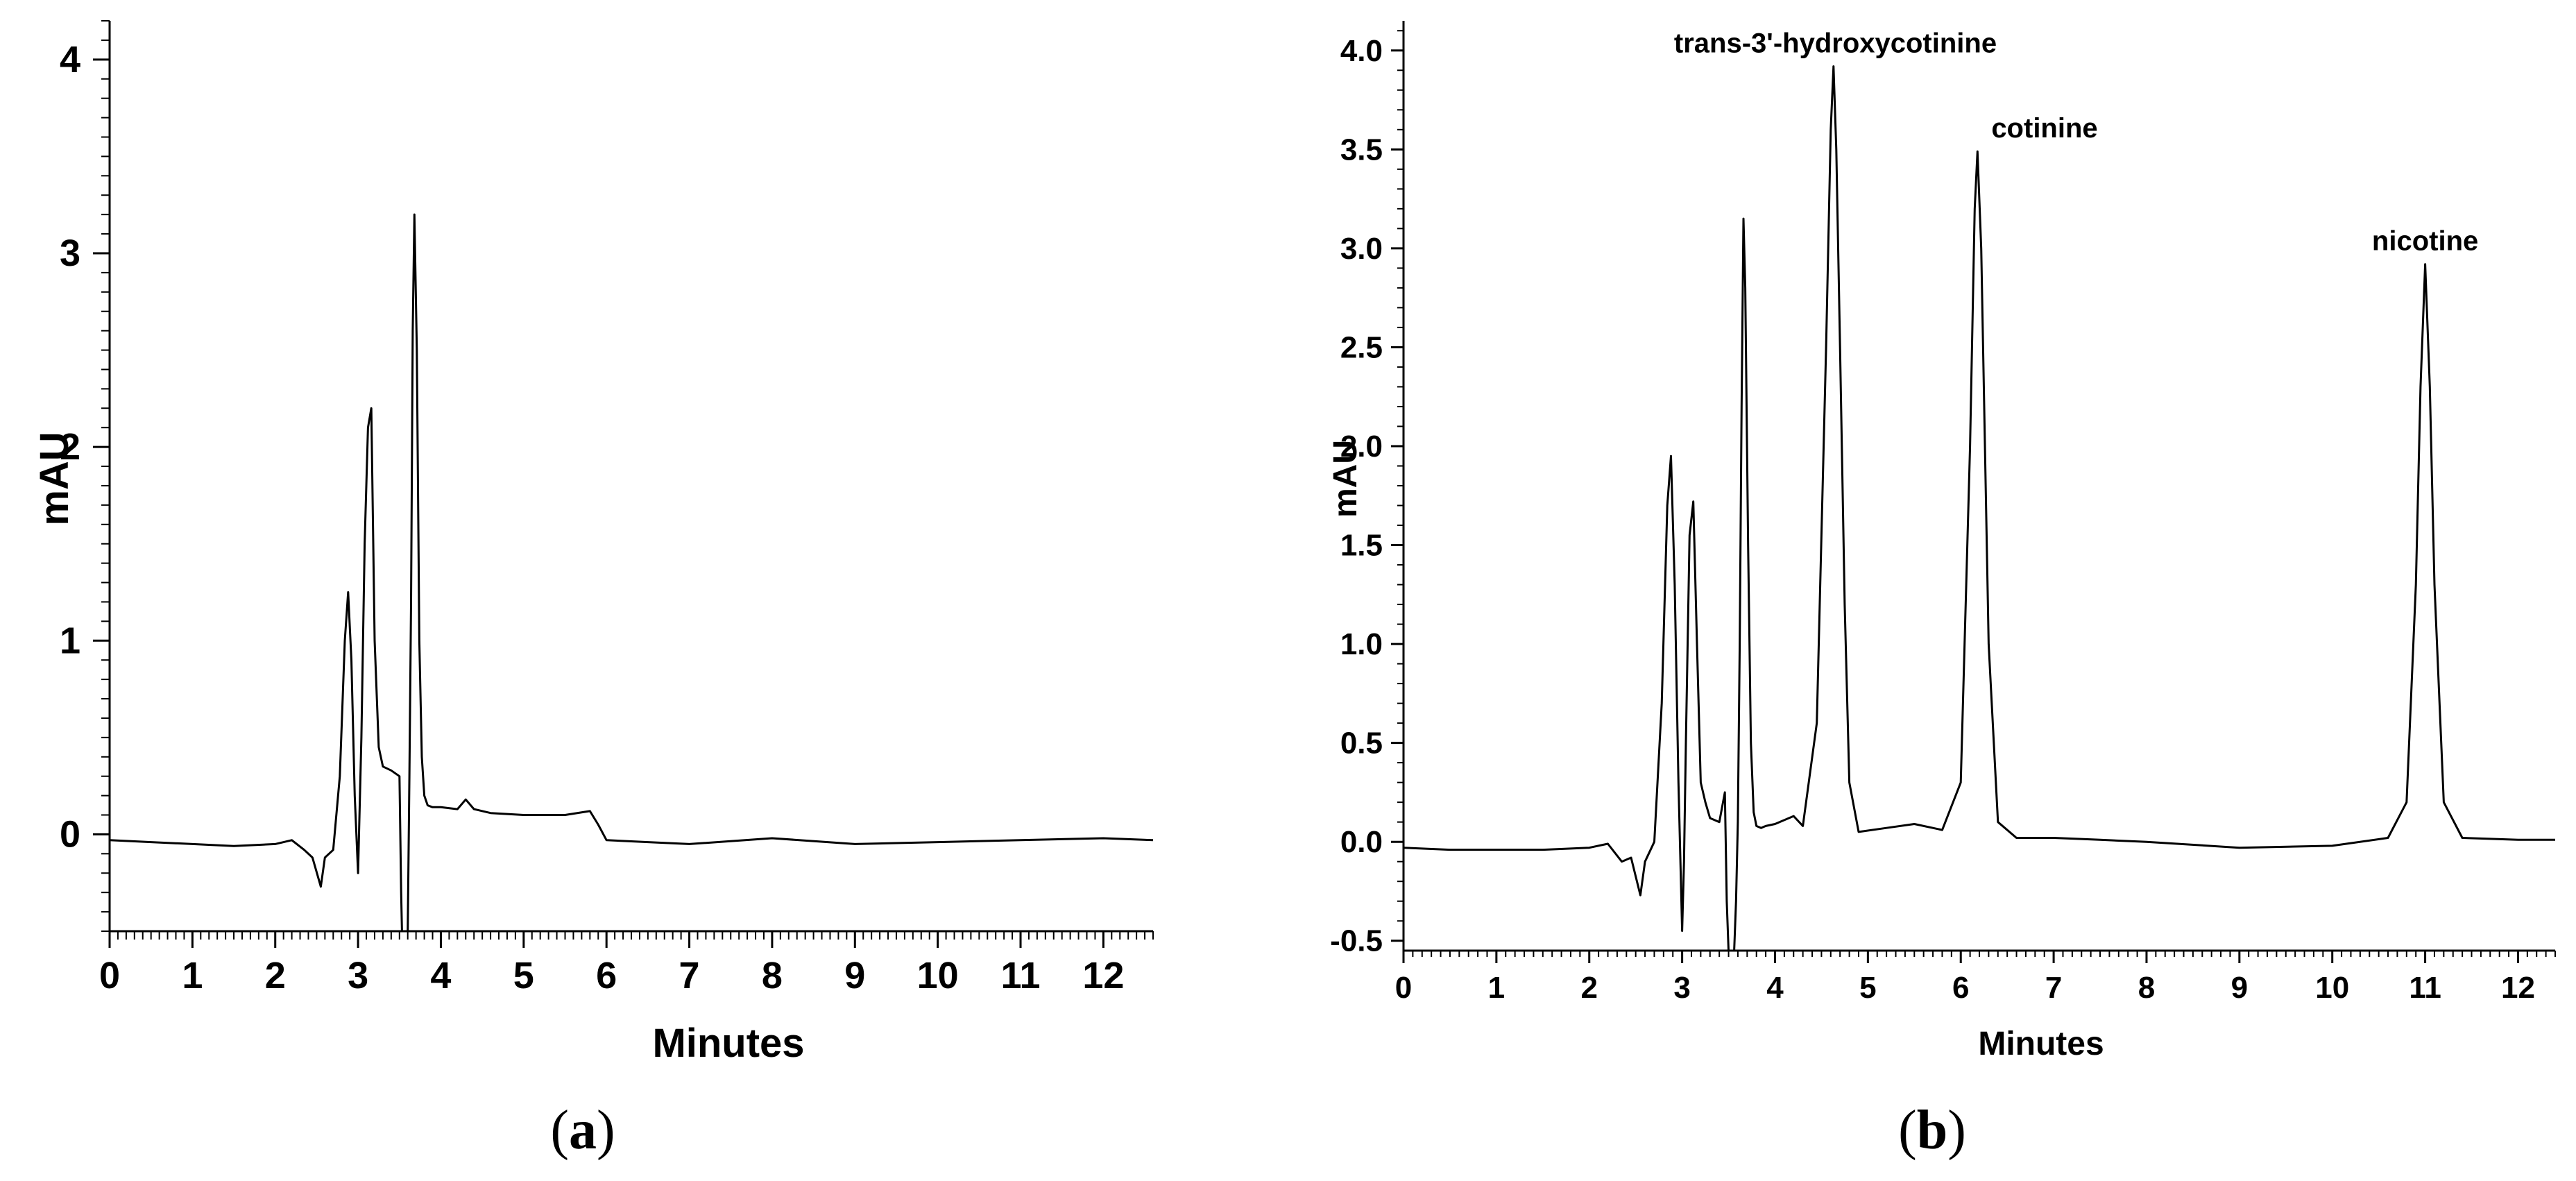 The width and height of the screenshot is (2576, 1181). Describe the element at coordinates (70, 447) in the screenshot. I see `y-tick-label: 2` at that location.